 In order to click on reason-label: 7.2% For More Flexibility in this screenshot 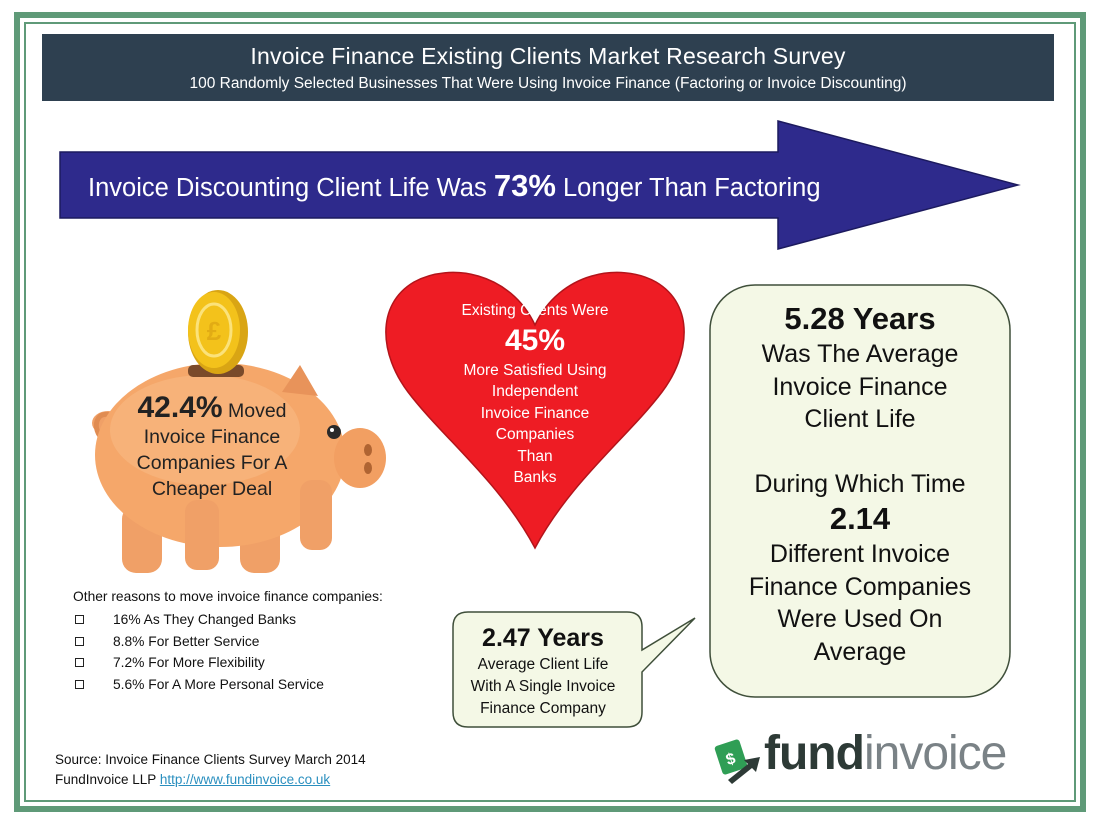, I will do `click(189, 662)`.